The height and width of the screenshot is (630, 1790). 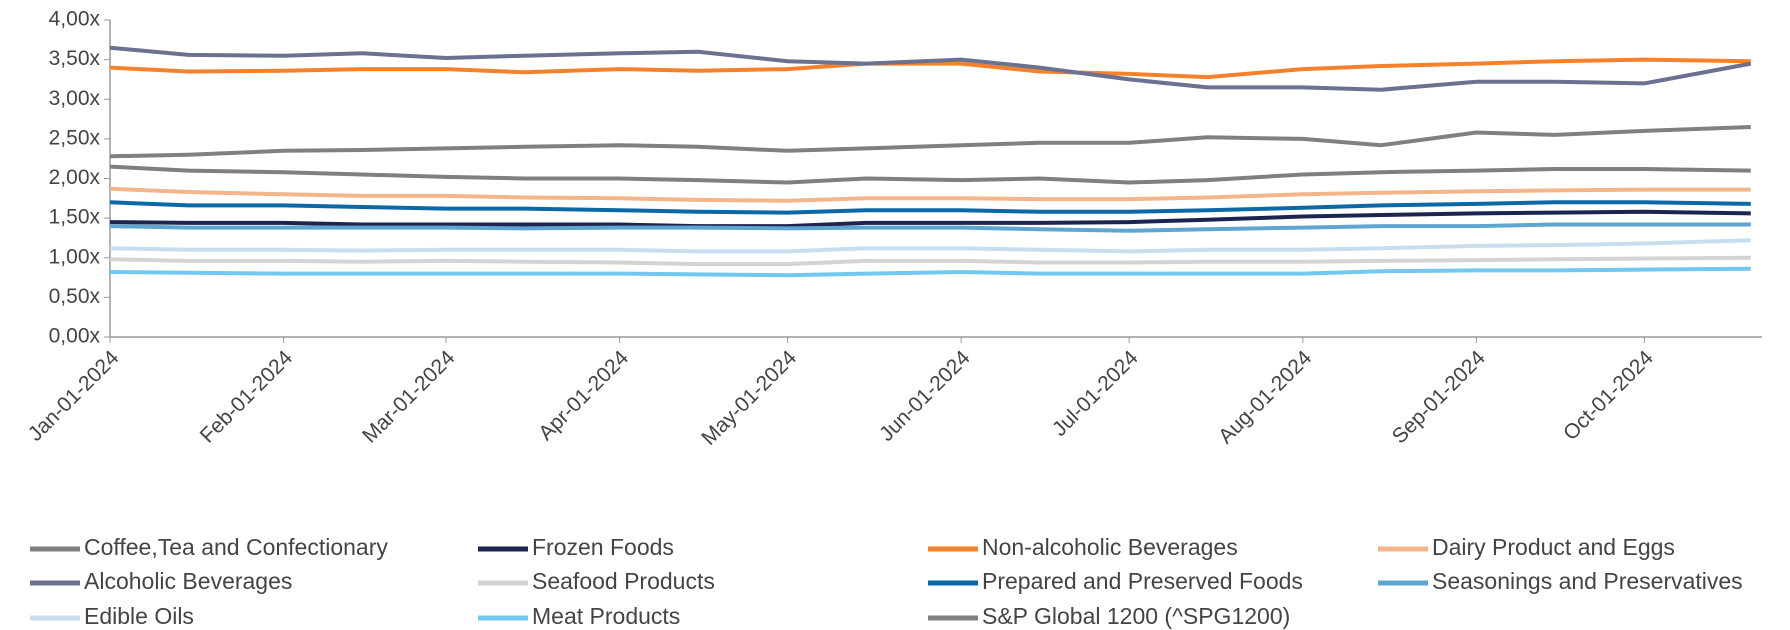 What do you see at coordinates (1142, 581) in the screenshot?
I see `legend-label: Prepared and Preserved Foods` at bounding box center [1142, 581].